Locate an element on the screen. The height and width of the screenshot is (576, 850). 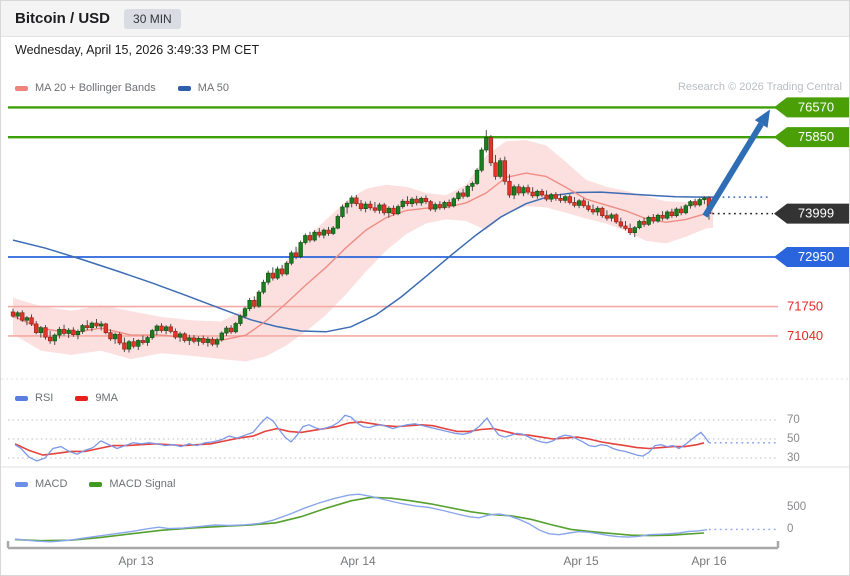
date-label-Apr-15: Apr 15 is located at coordinates (581, 561).